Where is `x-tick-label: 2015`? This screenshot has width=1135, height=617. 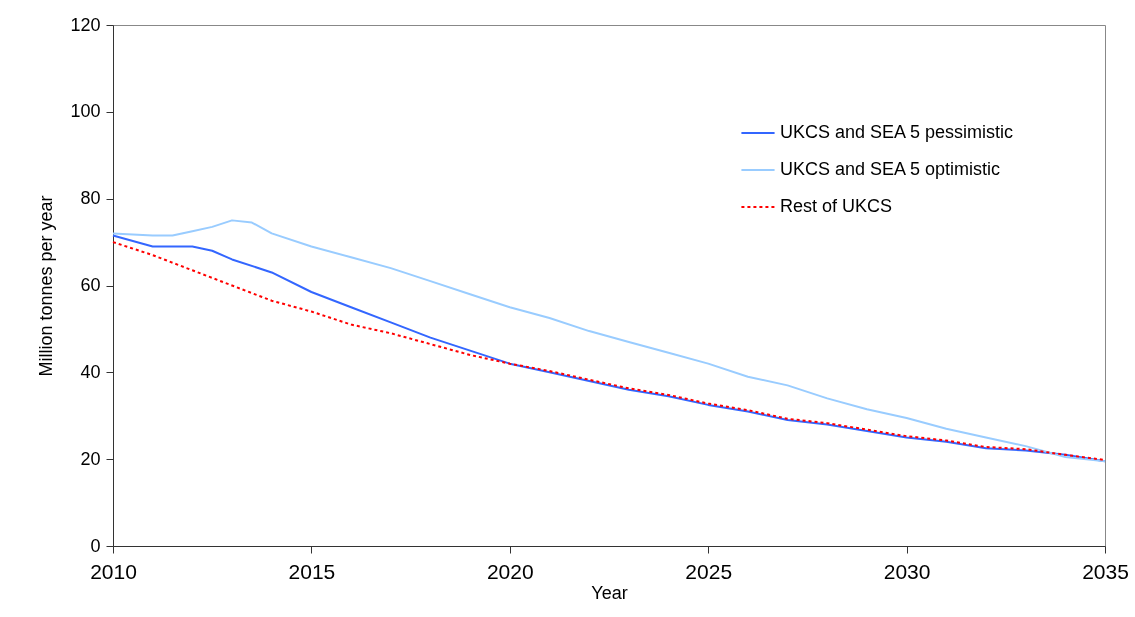
x-tick-label: 2015 is located at coordinates (312, 571).